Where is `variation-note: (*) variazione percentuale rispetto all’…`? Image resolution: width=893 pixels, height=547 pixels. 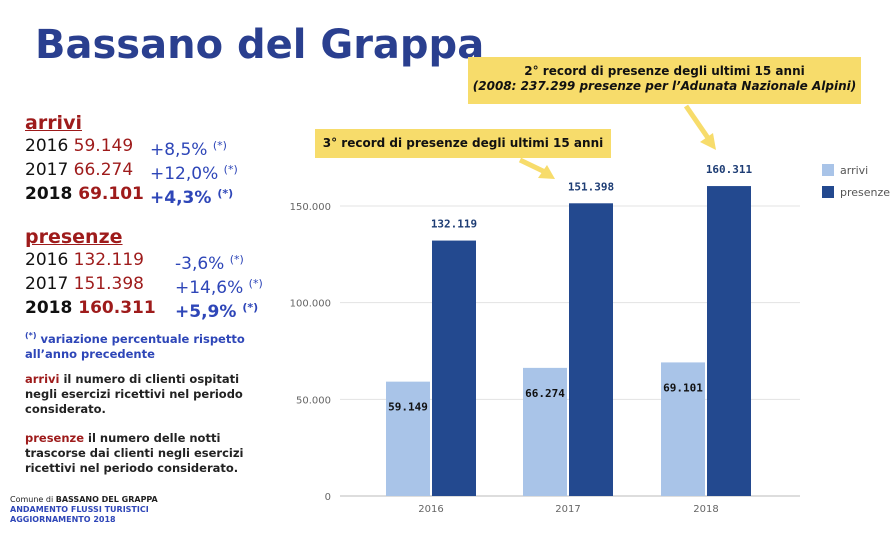 variation-note: (*) variazione percentuale rispetto all’… is located at coordinates (135, 346).